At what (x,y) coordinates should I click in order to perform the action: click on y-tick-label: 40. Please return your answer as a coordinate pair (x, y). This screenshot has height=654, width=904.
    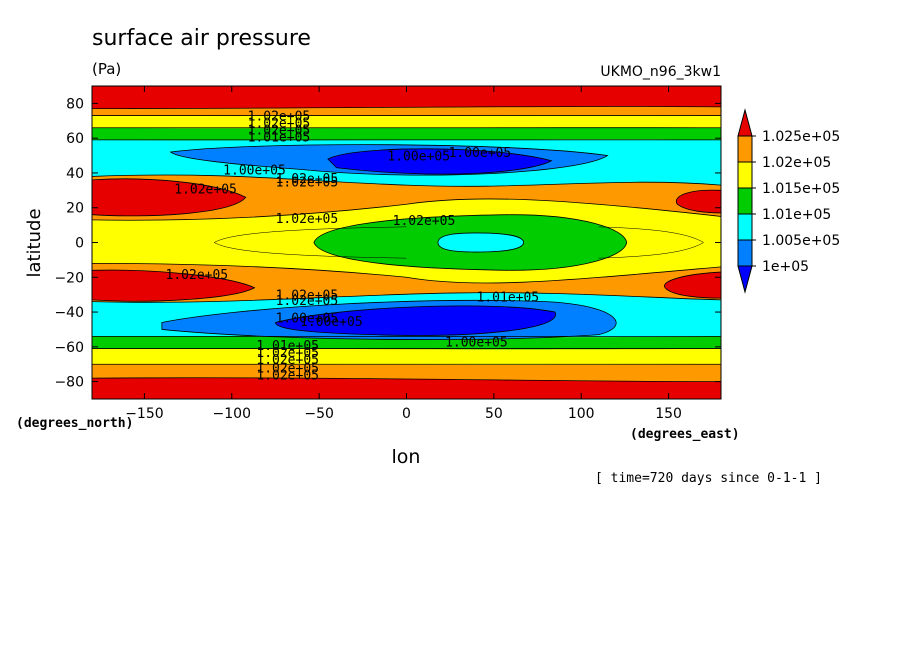
    Looking at the image, I should click on (75, 174).